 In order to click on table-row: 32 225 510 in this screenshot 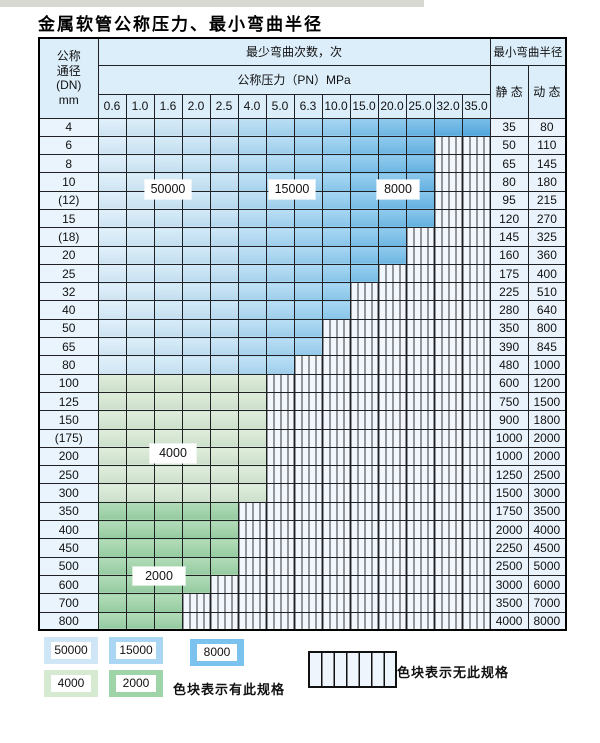, I will do `click(302, 292)`.